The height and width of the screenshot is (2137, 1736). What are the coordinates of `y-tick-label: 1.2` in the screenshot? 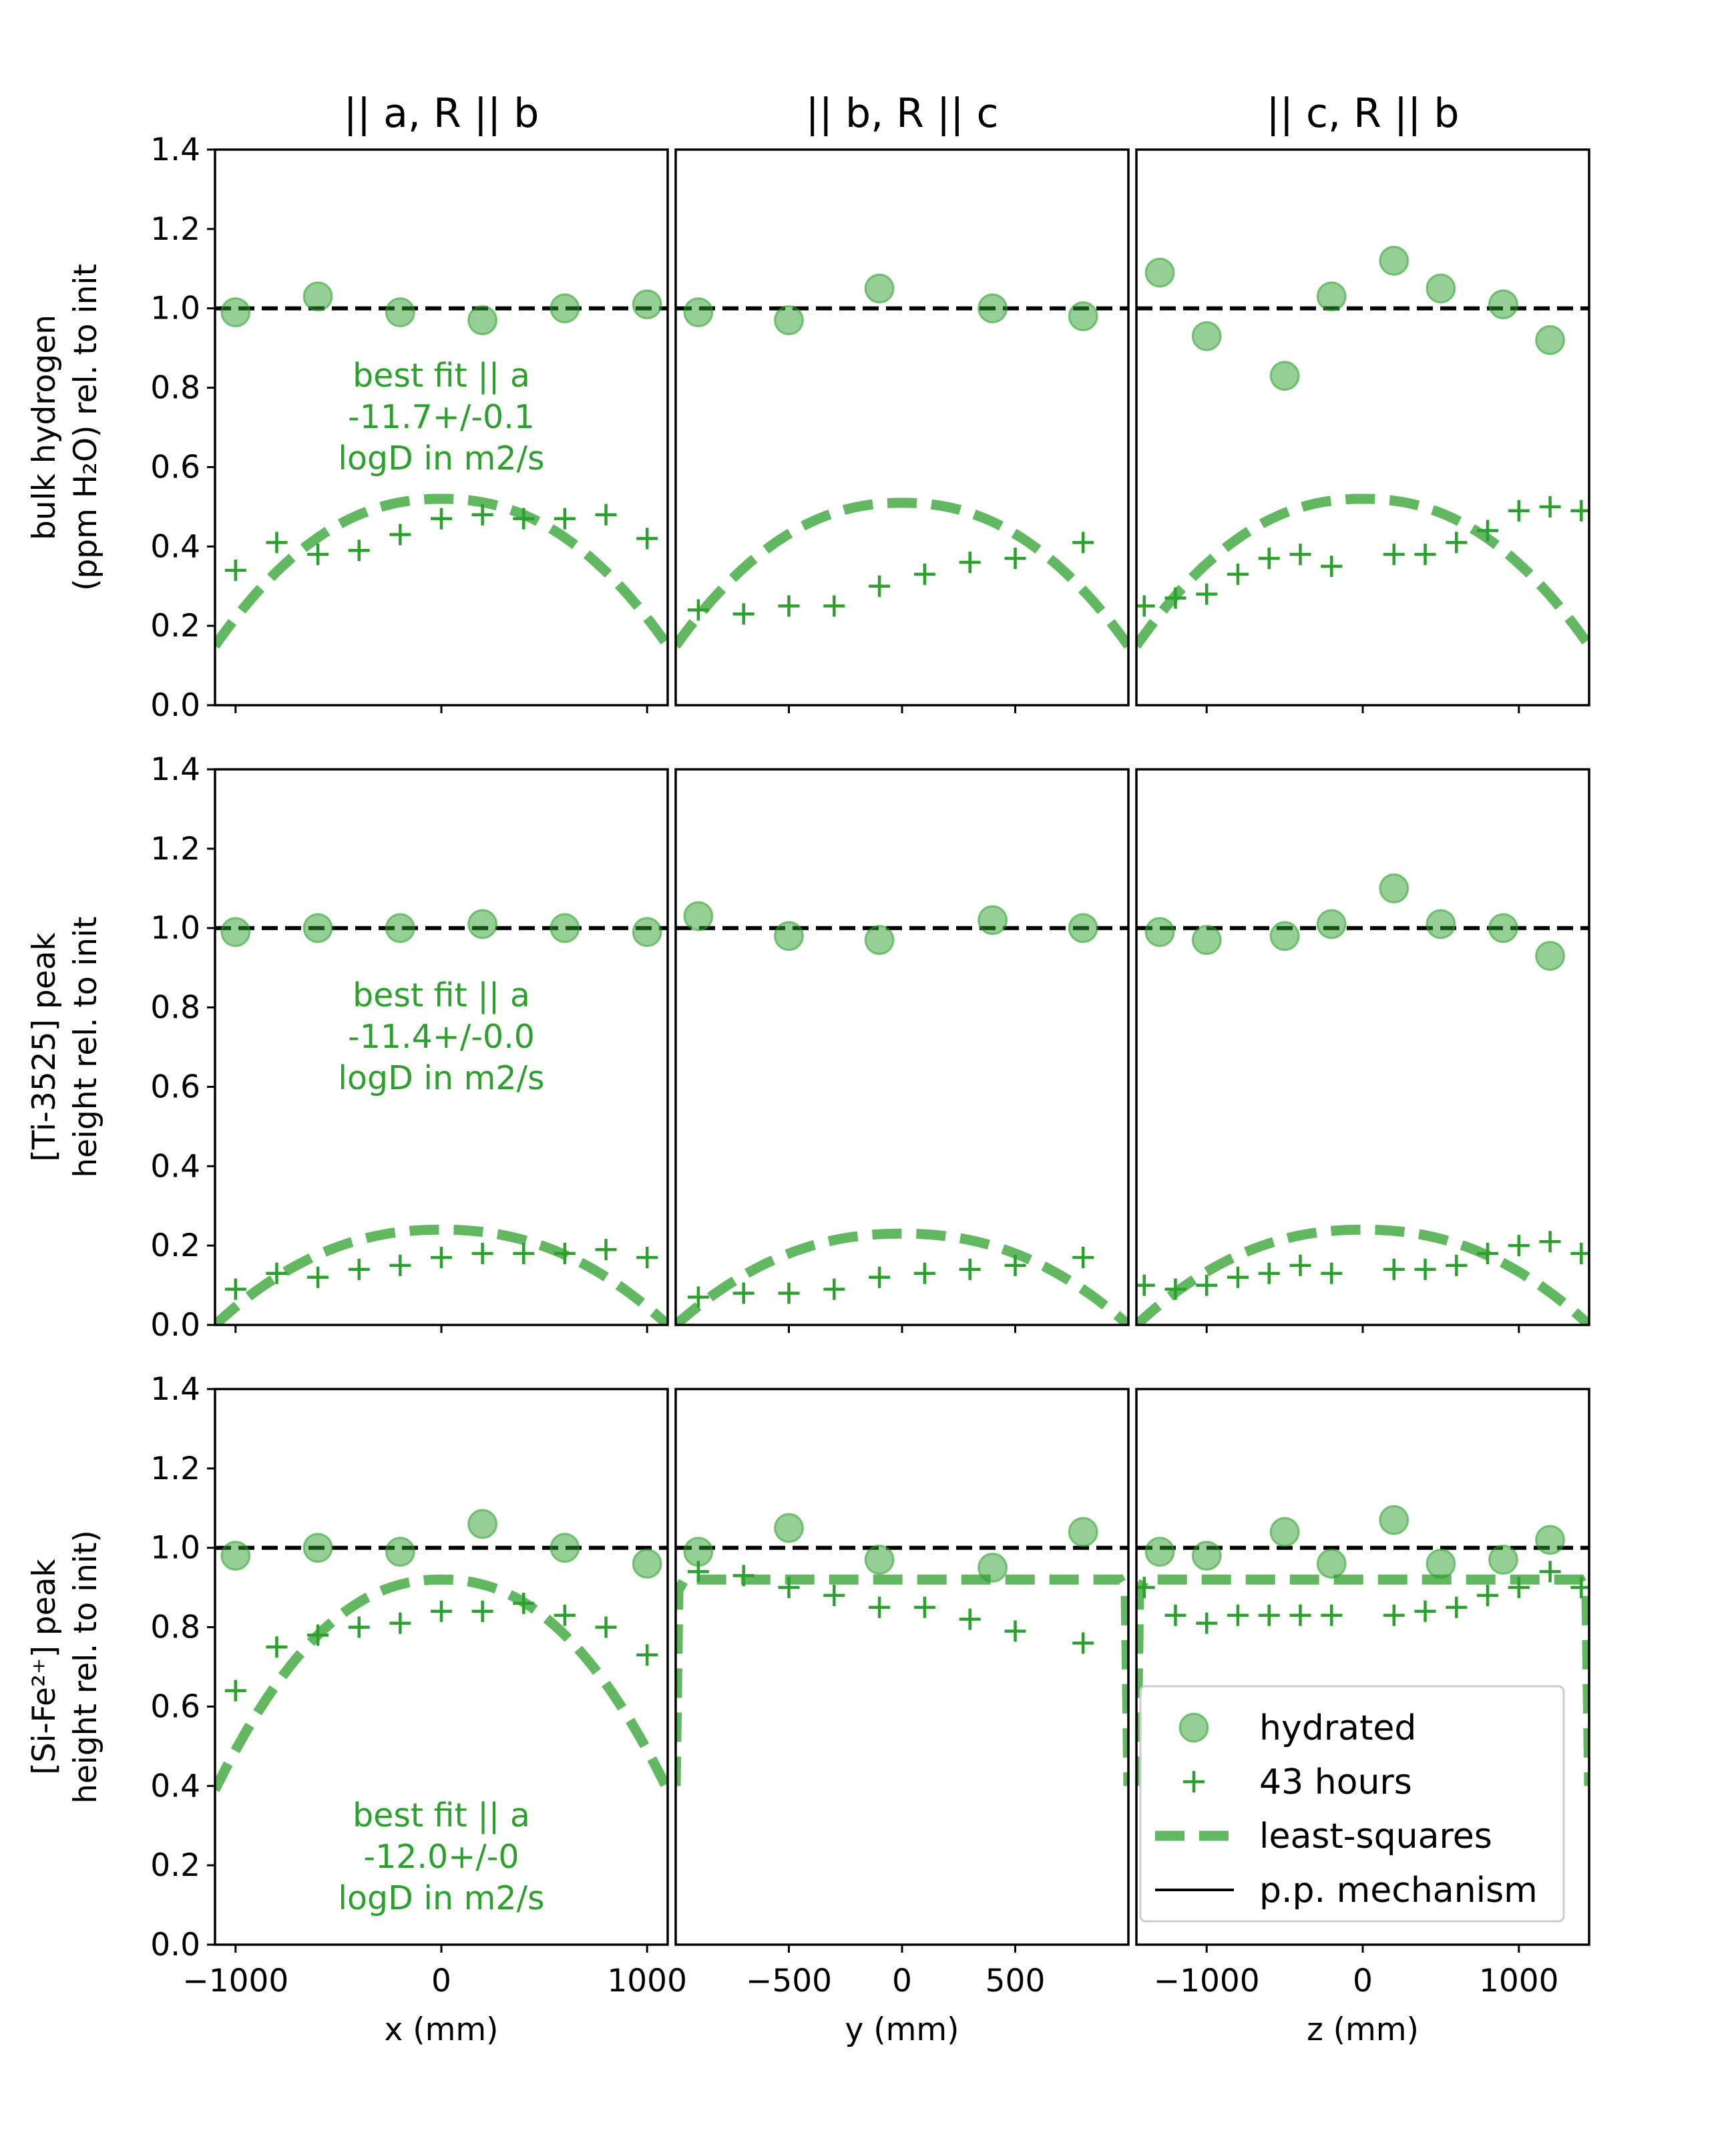 It's located at (175, 849).